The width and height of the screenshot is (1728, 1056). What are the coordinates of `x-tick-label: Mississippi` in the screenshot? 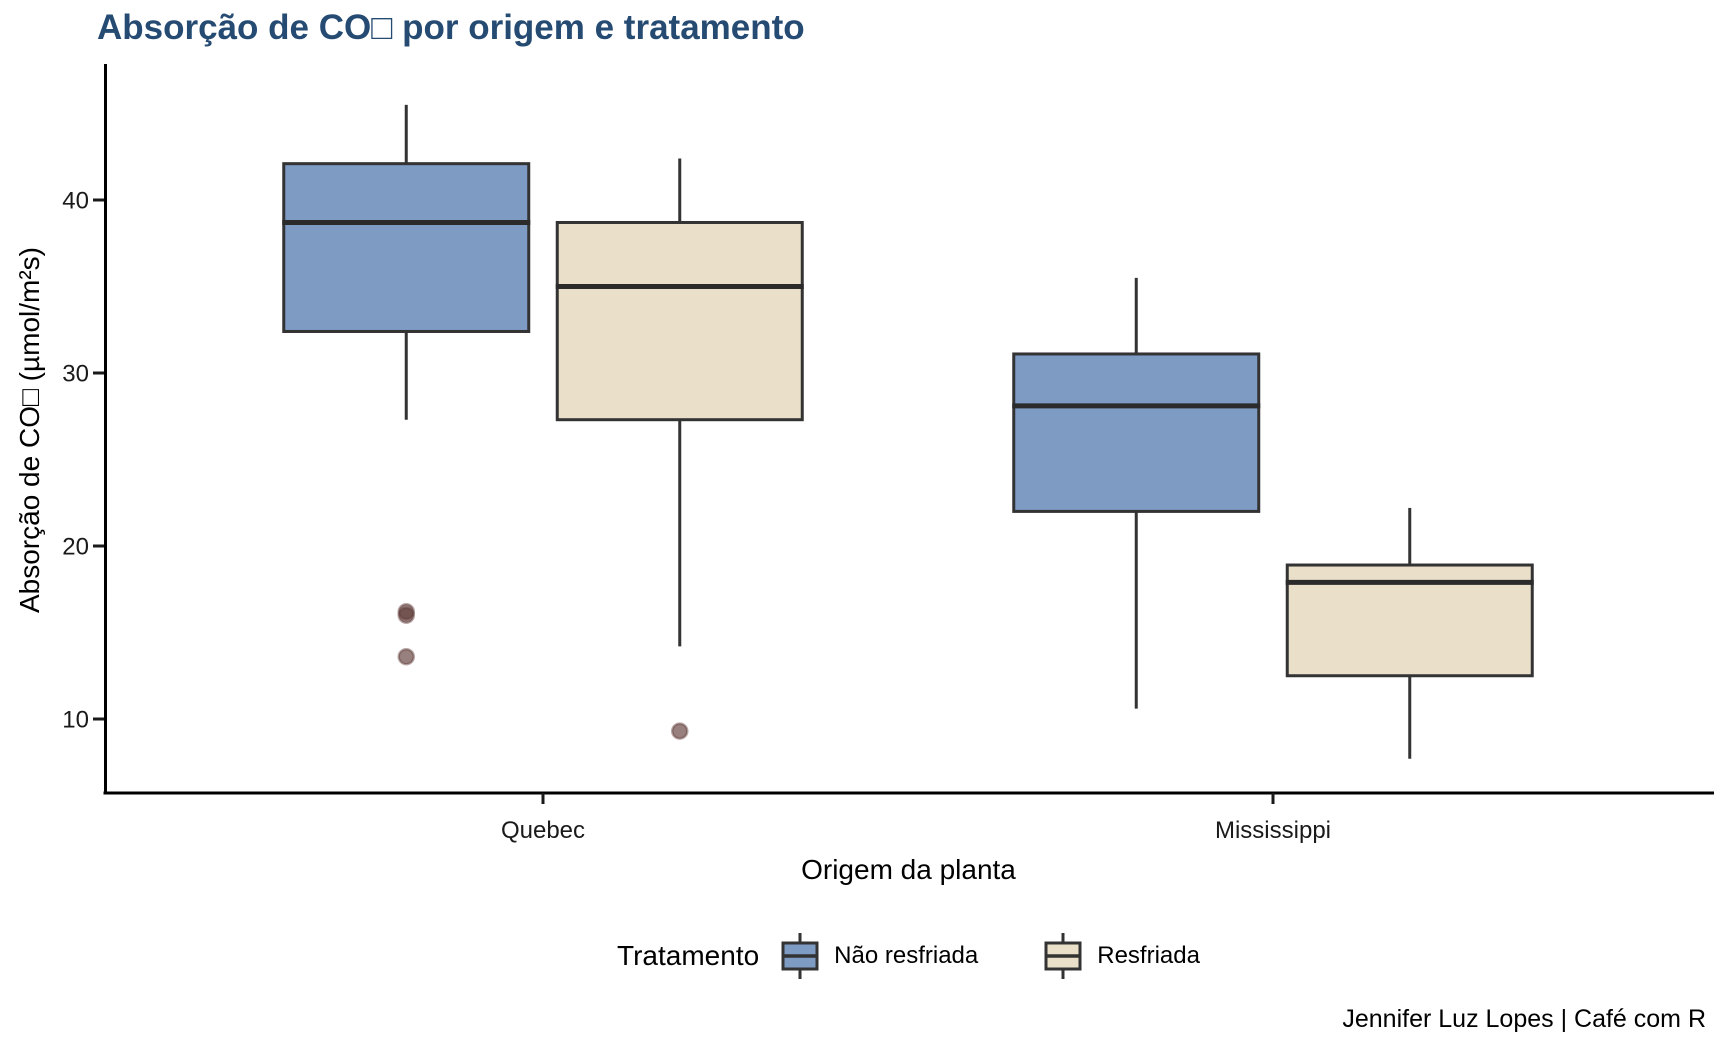 It's located at (1273, 830).